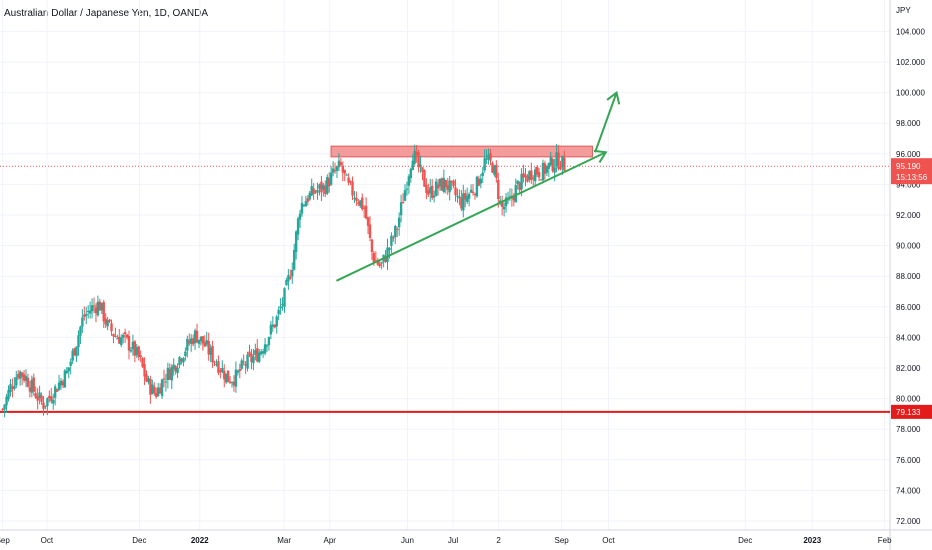 The height and width of the screenshot is (550, 932). Describe the element at coordinates (200, 540) in the screenshot. I see `x-tick-label: 2022` at that location.